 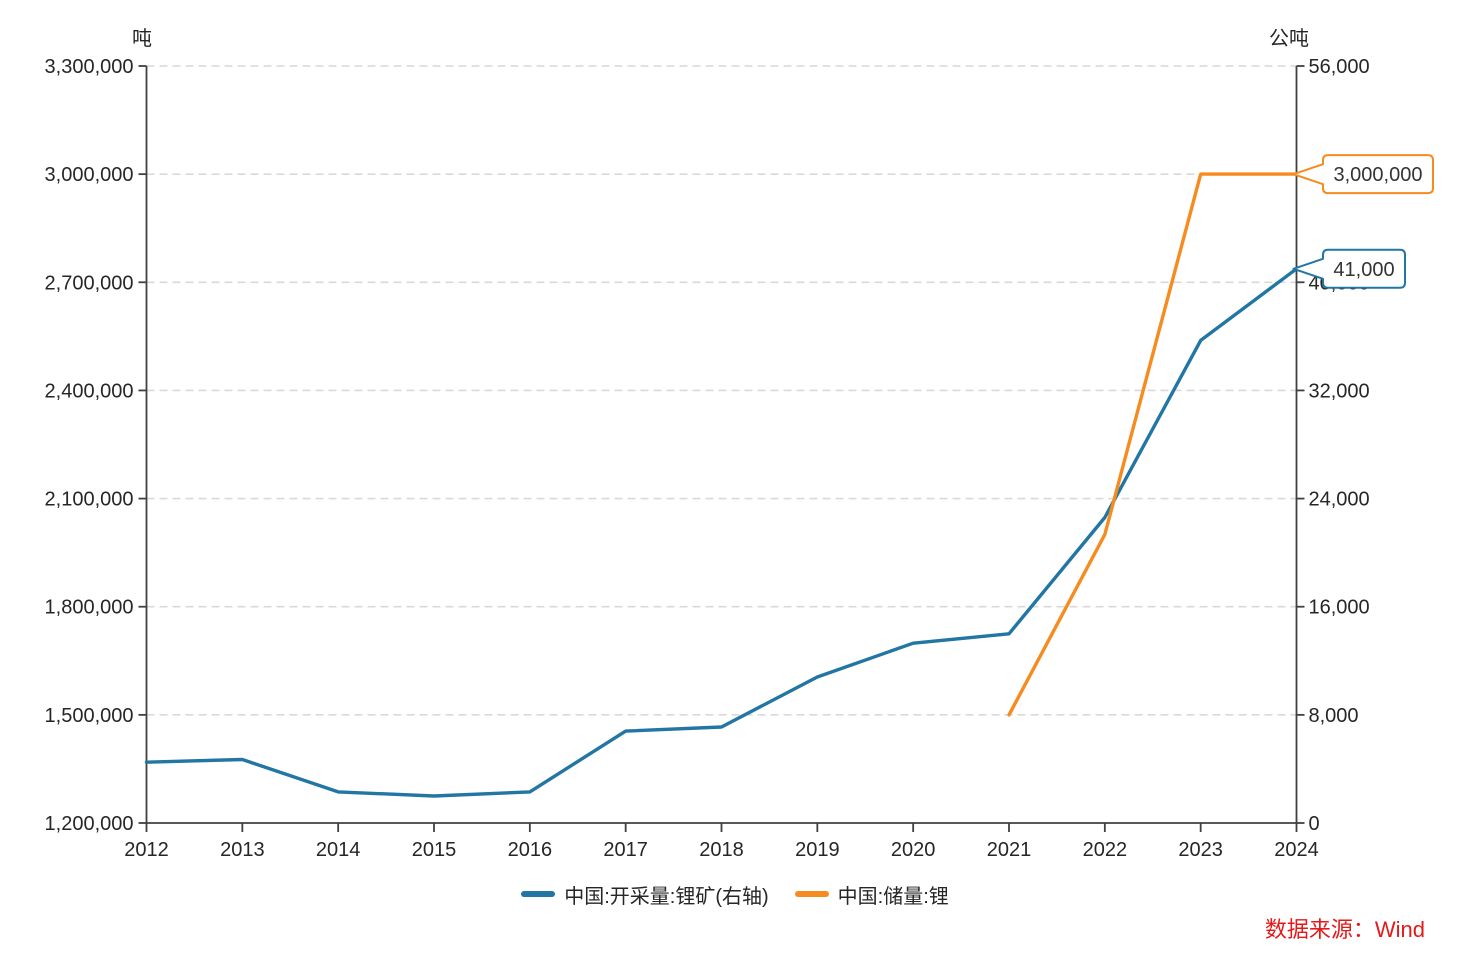 What do you see at coordinates (89, 283) in the screenshot?
I see `left-axis-tick-label: 2,700,000` at bounding box center [89, 283].